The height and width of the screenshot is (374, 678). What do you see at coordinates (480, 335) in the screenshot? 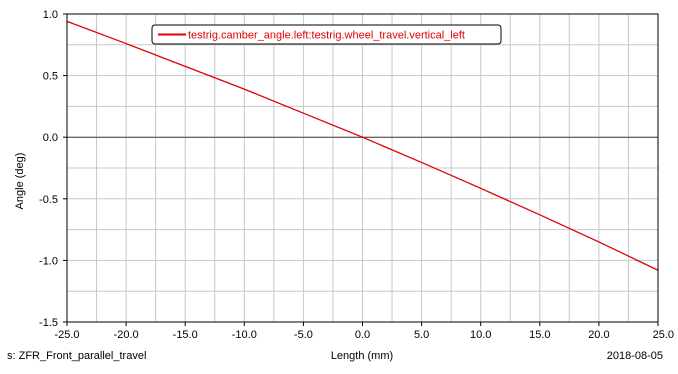
I see `x-tick-label: 10.0` at bounding box center [480, 335].